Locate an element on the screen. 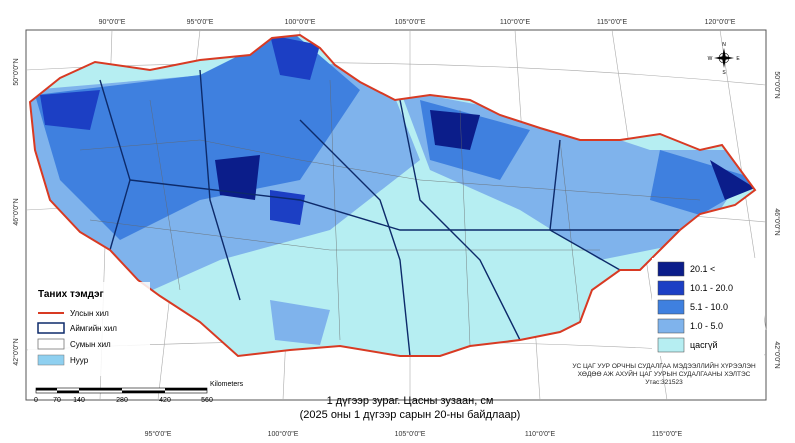 The width and height of the screenshot is (795, 443). compass-e: E is located at coordinates (738, 59).